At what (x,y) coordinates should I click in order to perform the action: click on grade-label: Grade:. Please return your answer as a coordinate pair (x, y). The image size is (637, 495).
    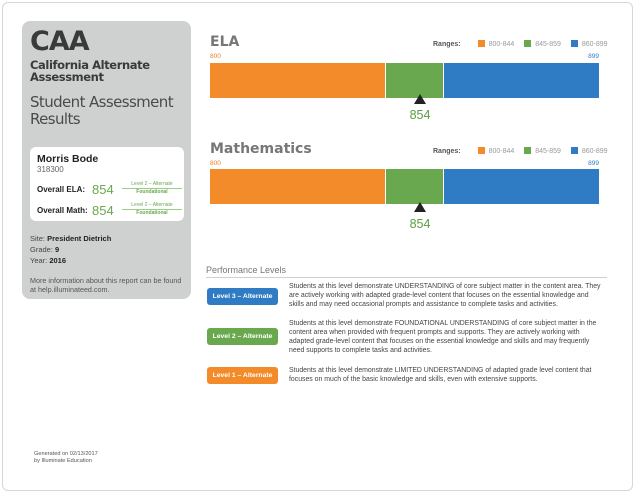
    Looking at the image, I should click on (41, 249).